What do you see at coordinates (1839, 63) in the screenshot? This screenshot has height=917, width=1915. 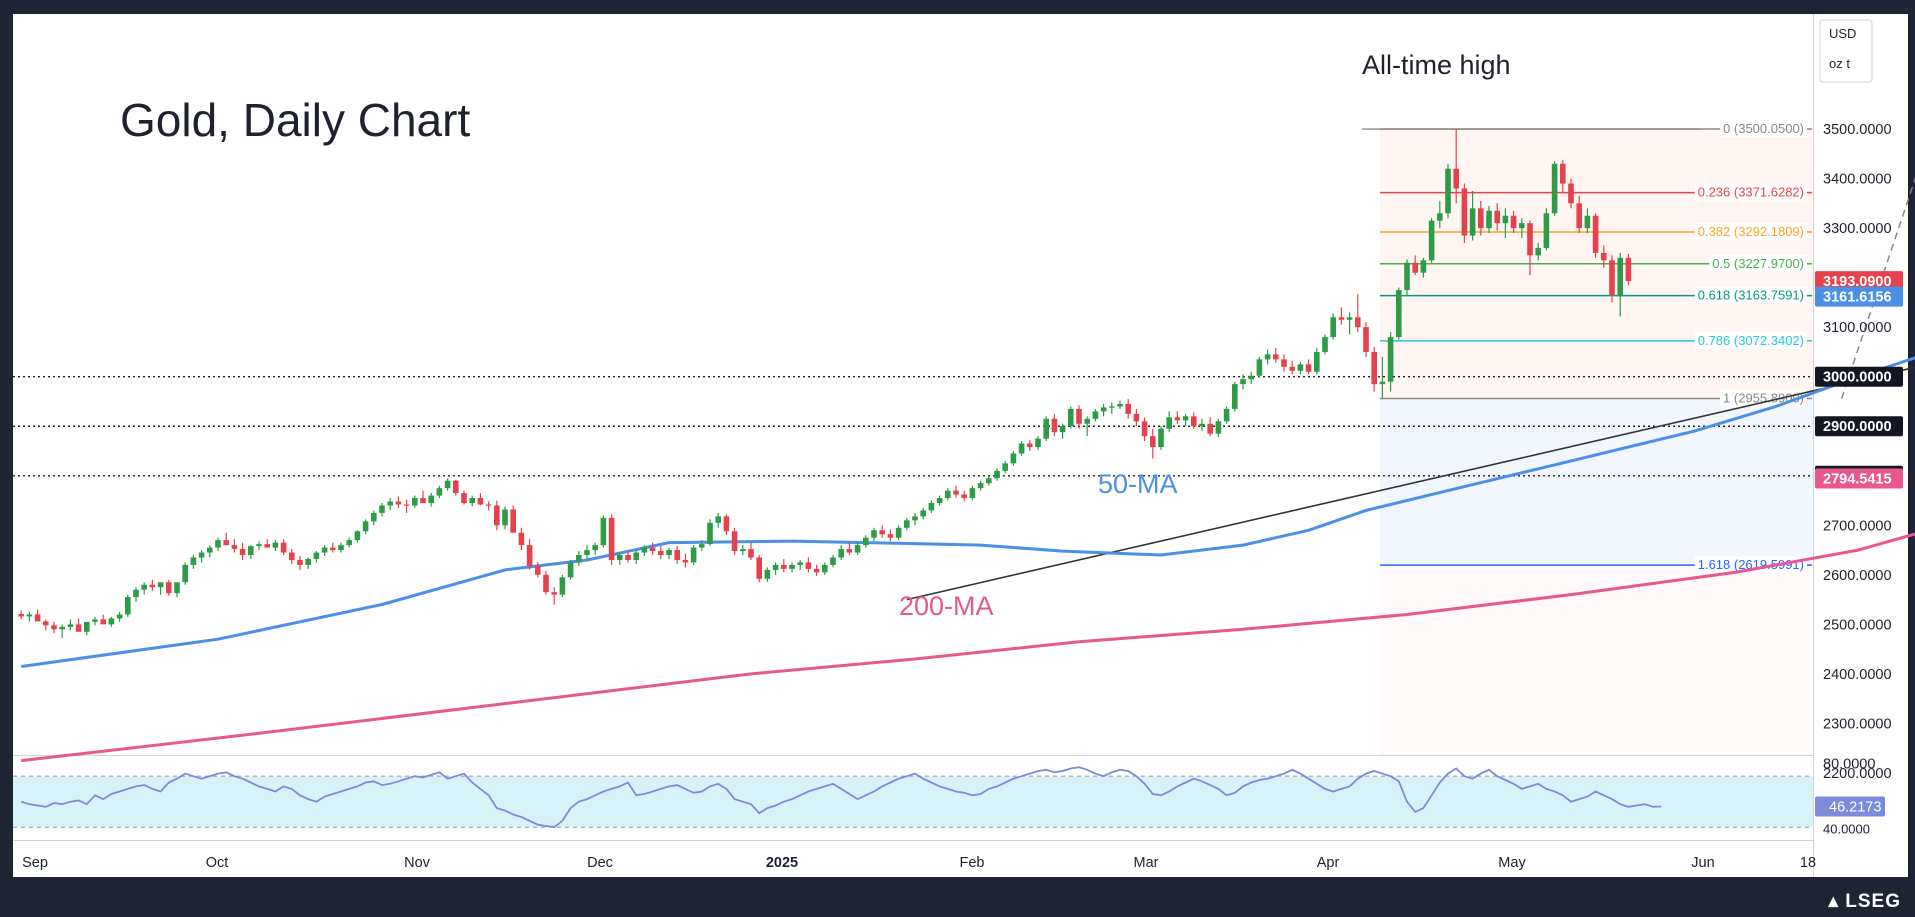 I see `unit-label: oz t` at bounding box center [1839, 63].